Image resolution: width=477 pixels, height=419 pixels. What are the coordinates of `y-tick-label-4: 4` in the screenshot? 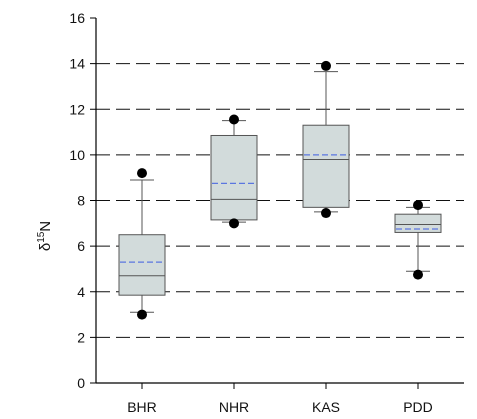 It's located at (81, 292).